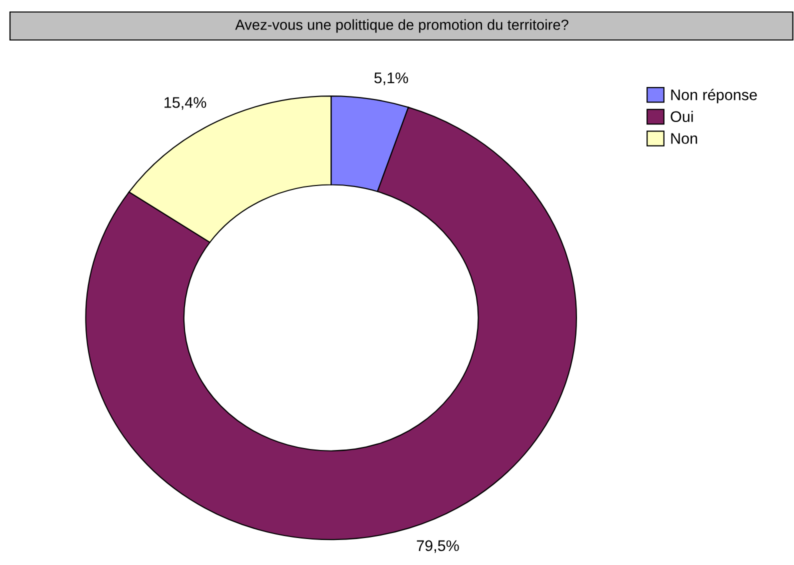 This screenshot has width=794, height=565. Describe the element at coordinates (437, 546) in the screenshot. I see `data-label: 79,5%` at that location.